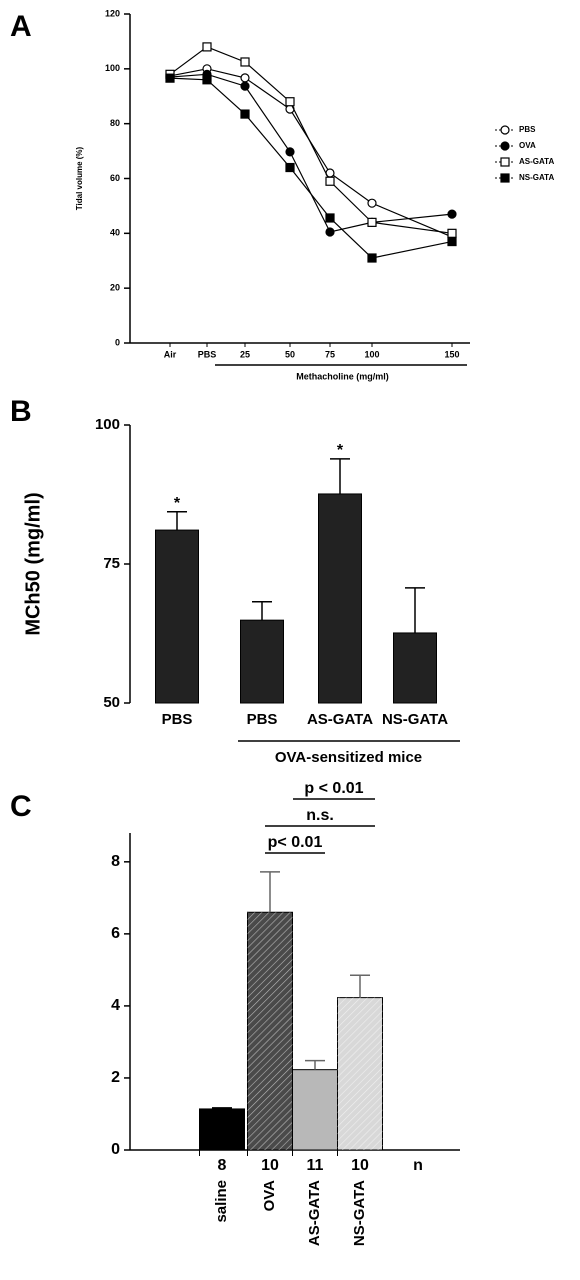 This screenshot has height=1280, width=580. I want to click on x-axis-label: Methacholine (mg/ml), so click(342, 376).